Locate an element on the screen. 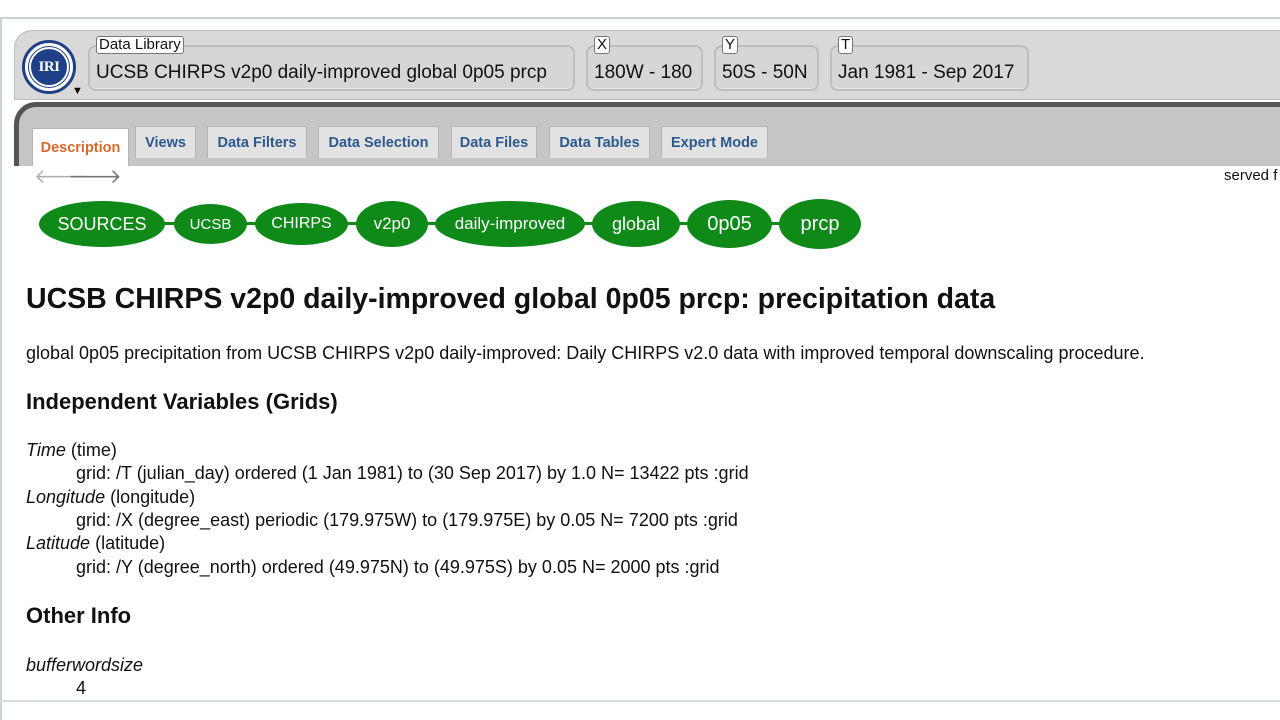 The image size is (1280, 720). bottom-border is located at coordinates (640, 701).